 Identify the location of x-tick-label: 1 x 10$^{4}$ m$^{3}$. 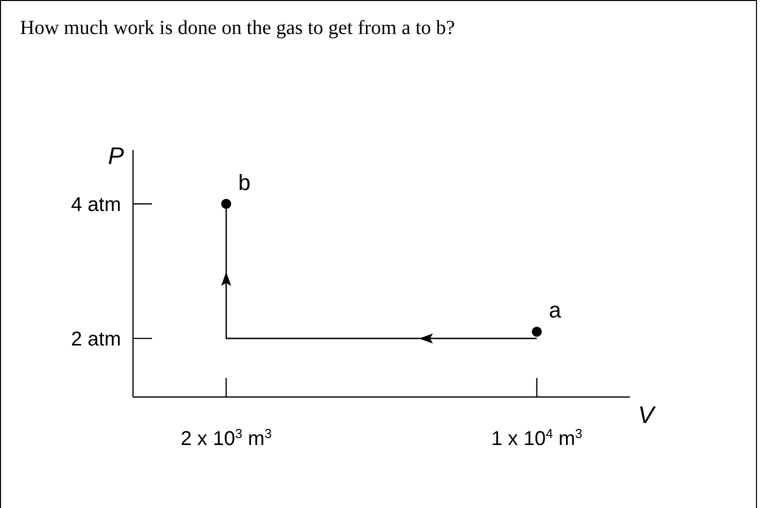
(536, 438).